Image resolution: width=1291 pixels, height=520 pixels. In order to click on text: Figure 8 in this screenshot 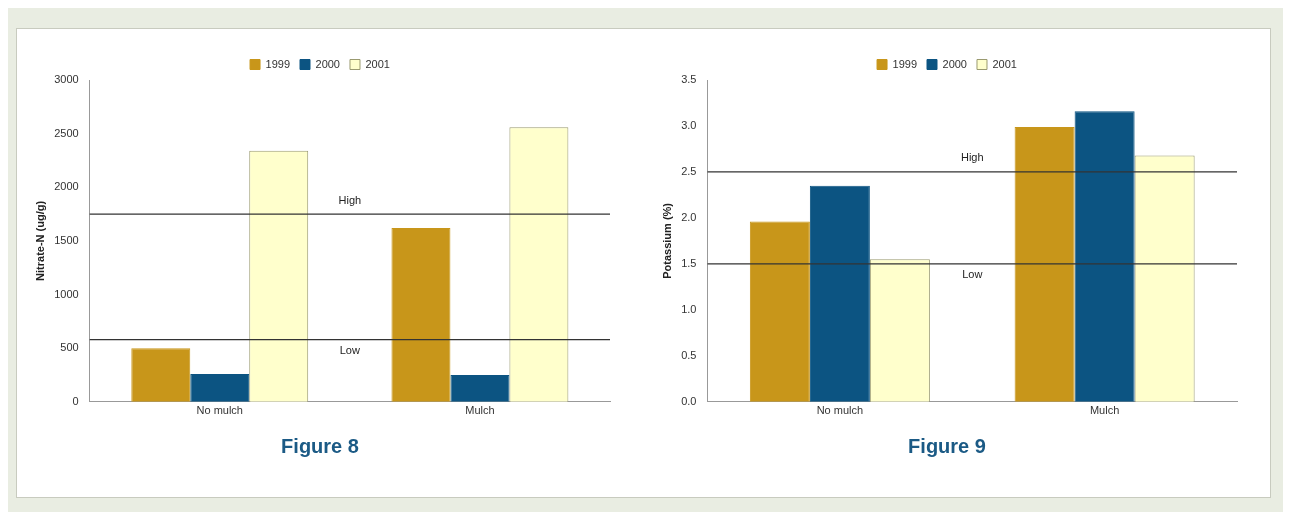, I will do `click(320, 445)`.